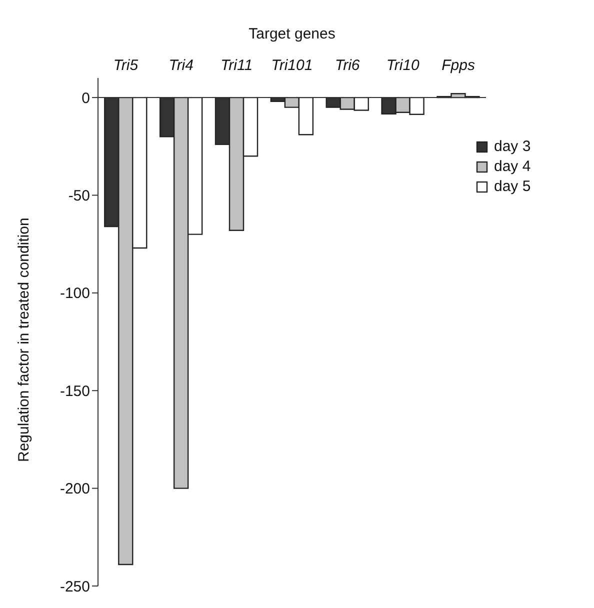 This screenshot has height=608, width=594. Describe the element at coordinates (403, 65) in the screenshot. I see `x-tick-label: Tri10` at that location.